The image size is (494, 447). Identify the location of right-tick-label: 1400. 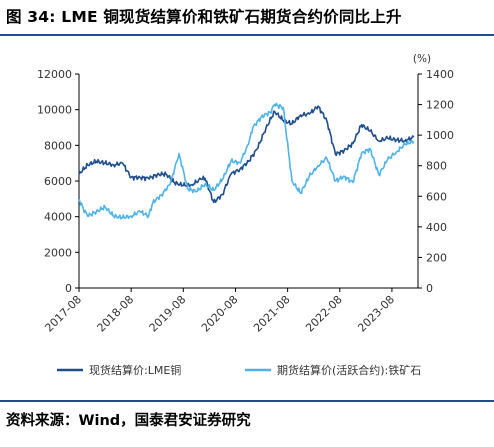
(440, 74).